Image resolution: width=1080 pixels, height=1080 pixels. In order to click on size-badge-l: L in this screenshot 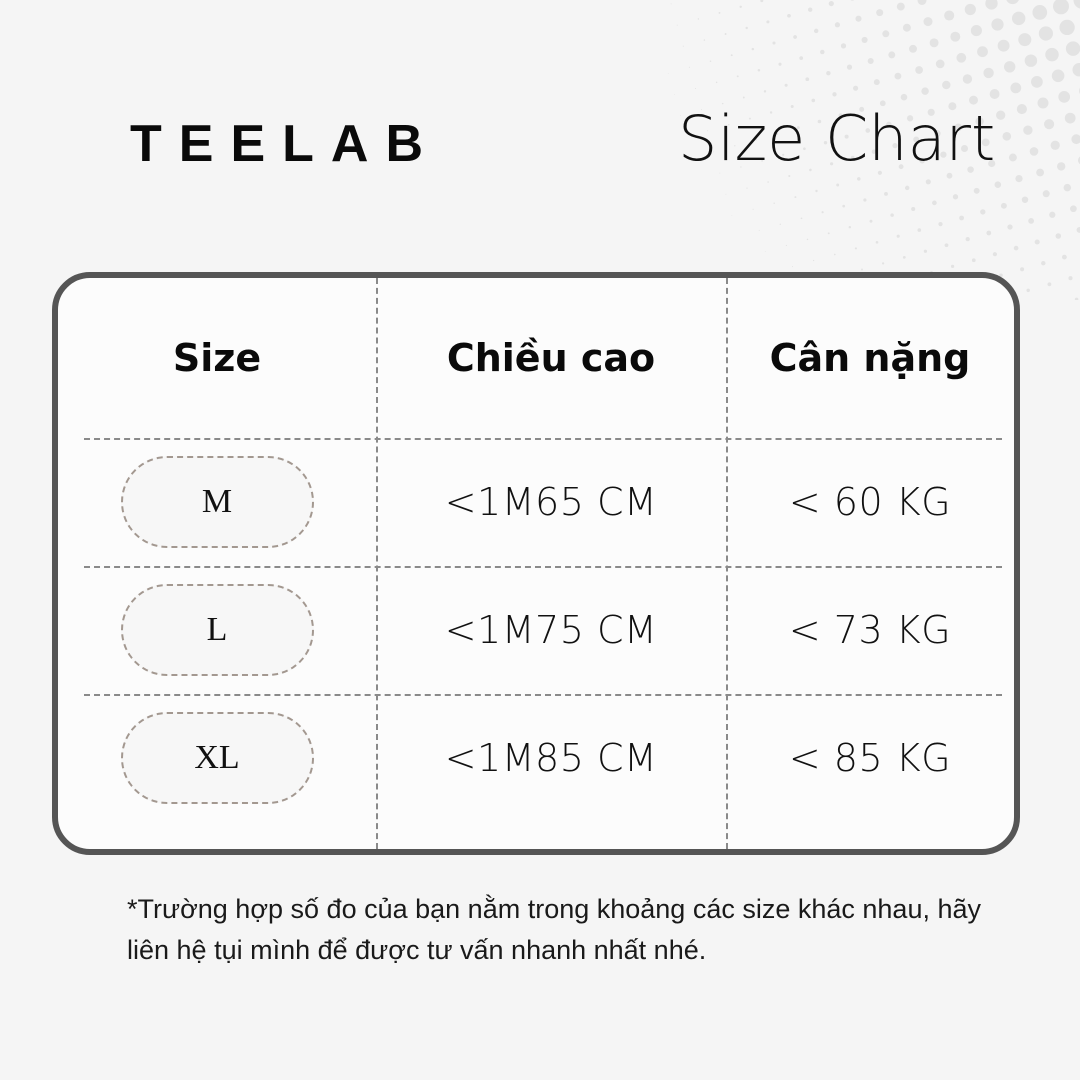, I will do `click(217, 630)`.